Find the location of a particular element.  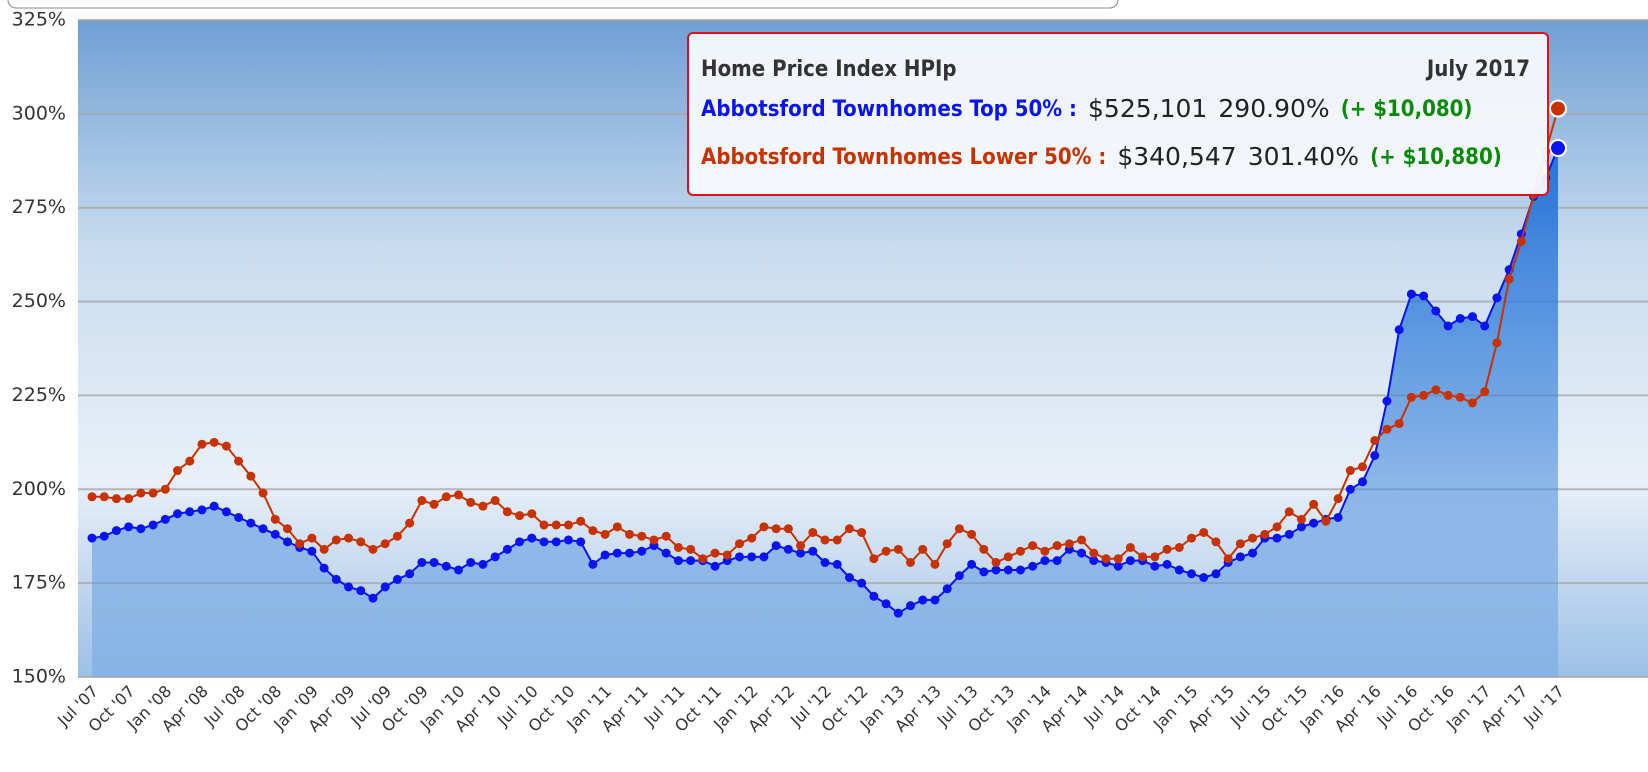

top-control is located at coordinates (563, 4).